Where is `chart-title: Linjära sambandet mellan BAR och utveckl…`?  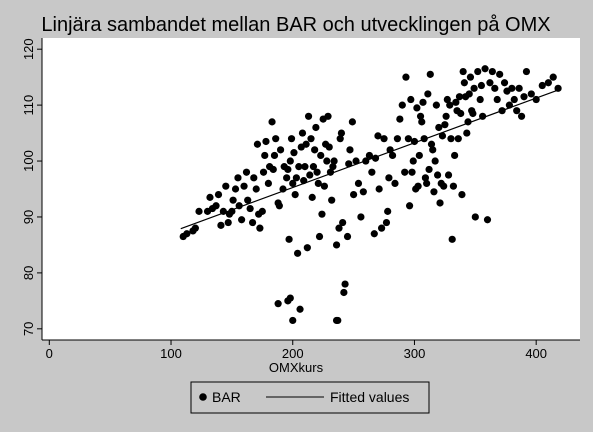 chart-title: Linjära sambandet mellan BAR och utveckl… is located at coordinates (295, 25).